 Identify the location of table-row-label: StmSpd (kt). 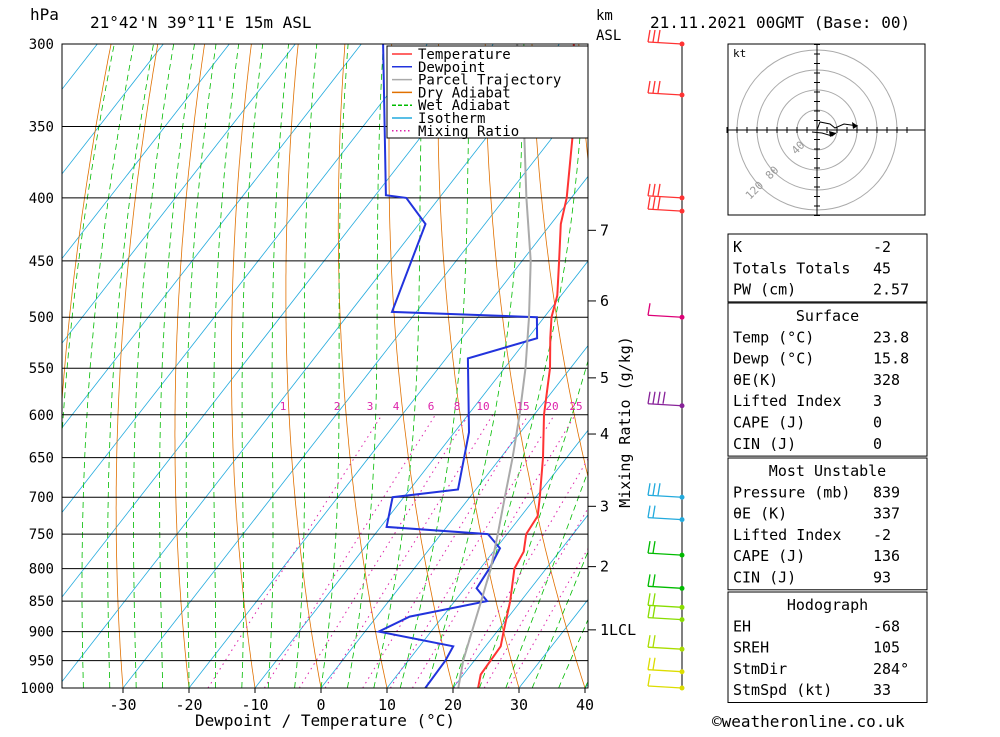
(782, 690).